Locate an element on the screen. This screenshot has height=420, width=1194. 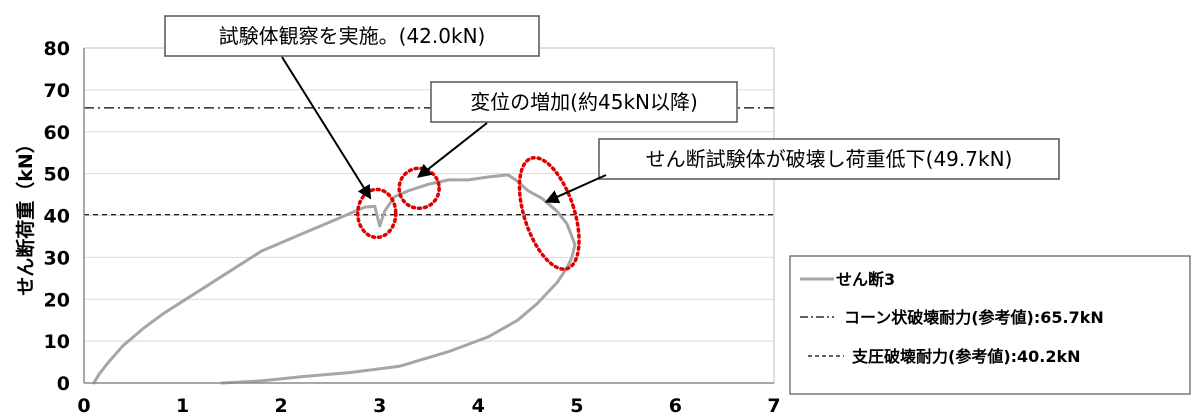
annotation-3-box is located at coordinates (829, 159).